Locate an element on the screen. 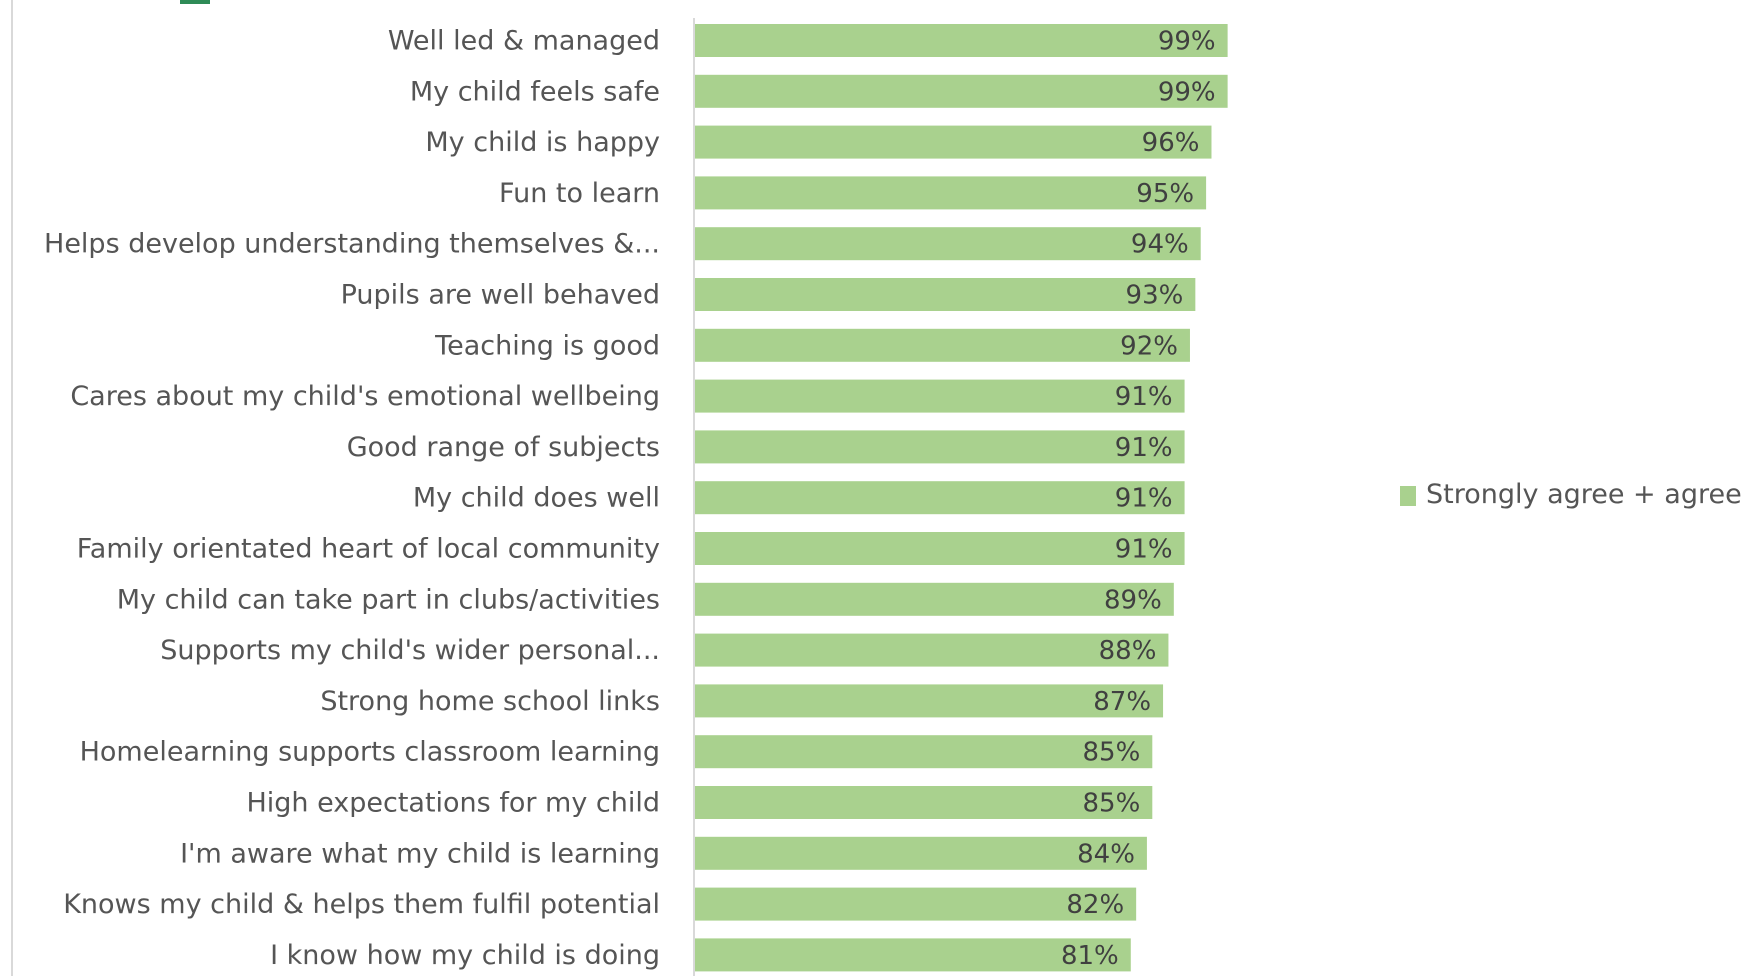 This screenshot has width=1755, height=976. data-label: 82% is located at coordinates (1095, 905).